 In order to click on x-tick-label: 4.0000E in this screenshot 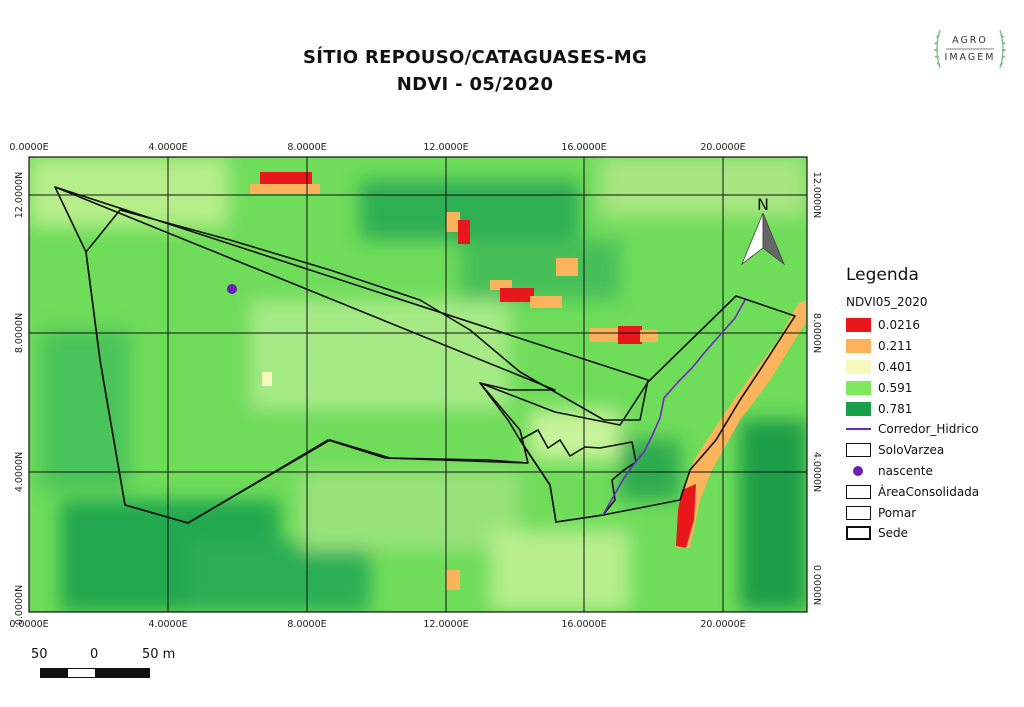, I will do `click(167, 147)`.